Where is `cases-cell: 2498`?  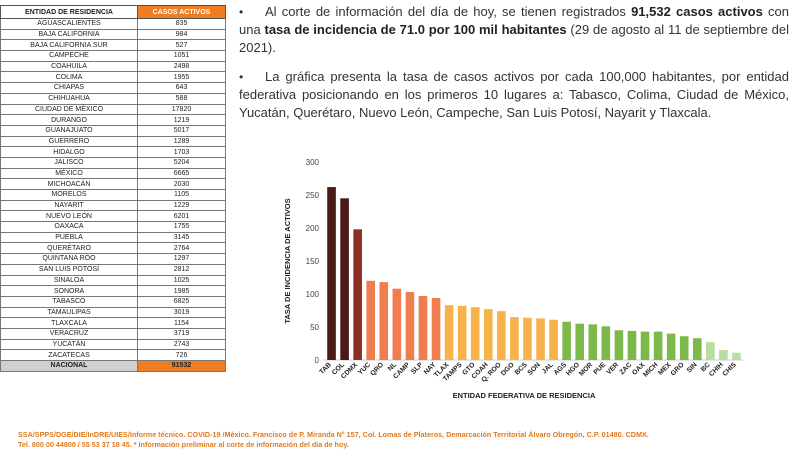
cases-cell: 2498 is located at coordinates (181, 66).